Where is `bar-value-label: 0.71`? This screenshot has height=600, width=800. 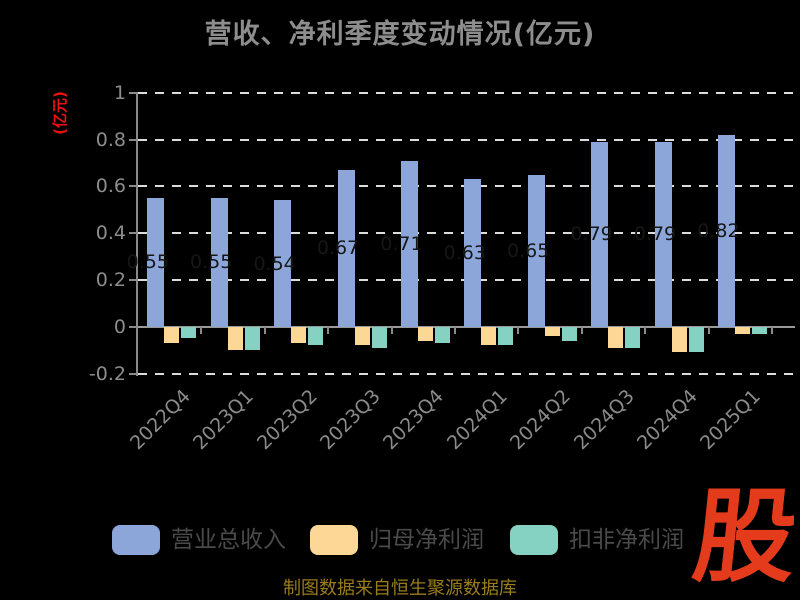 bar-value-label: 0.71 is located at coordinates (401, 243).